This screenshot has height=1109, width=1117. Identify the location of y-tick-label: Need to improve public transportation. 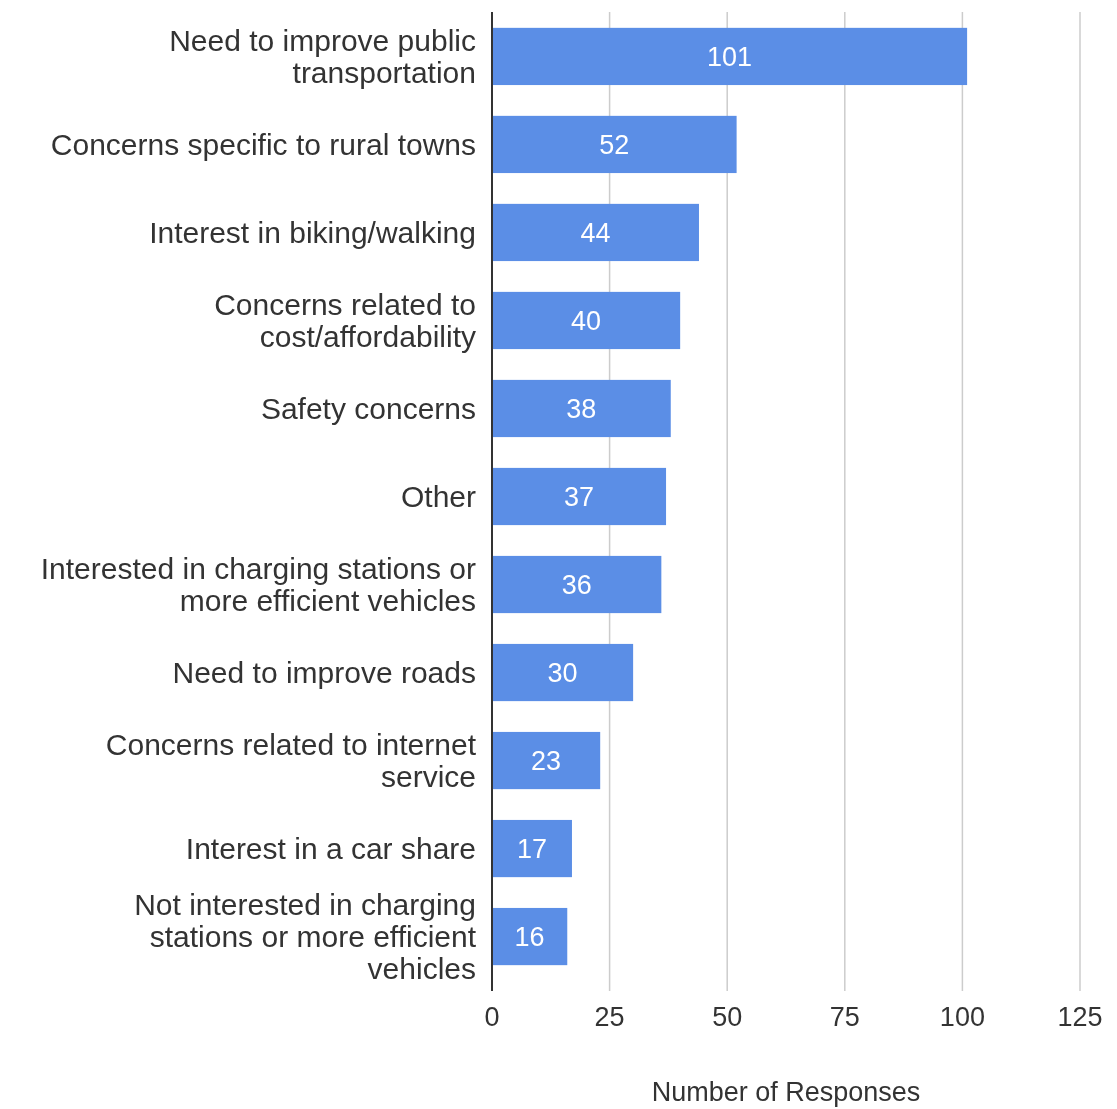
(322, 56).